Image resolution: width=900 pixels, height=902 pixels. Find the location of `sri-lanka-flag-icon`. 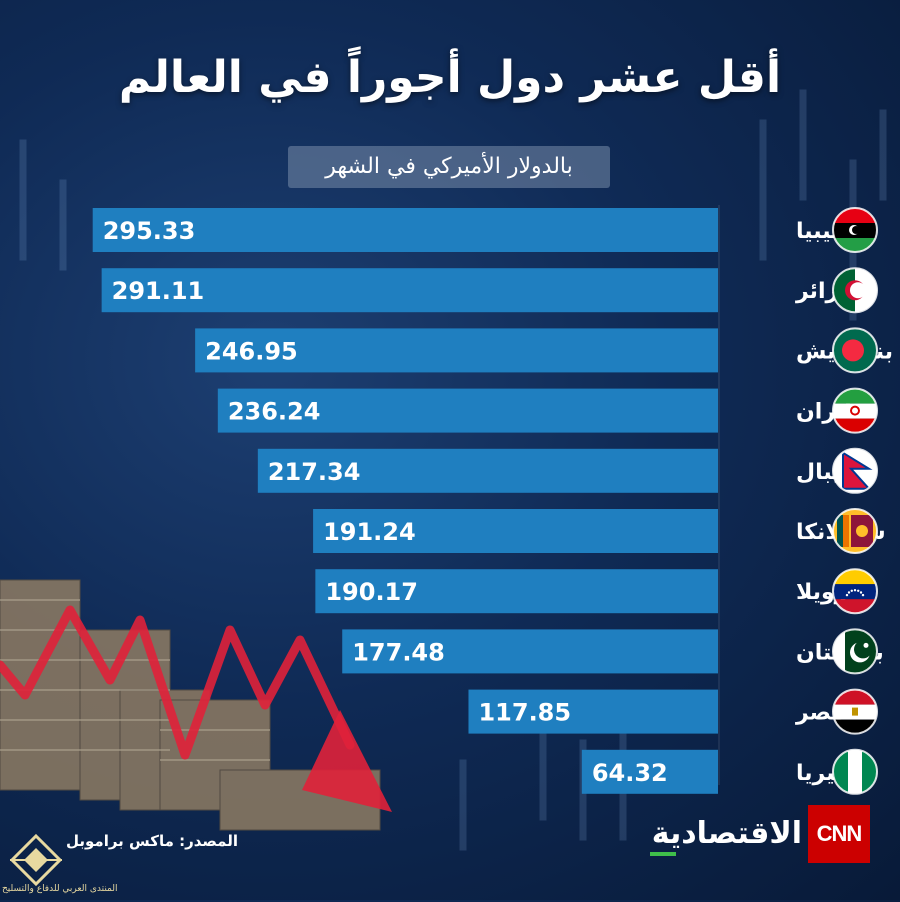

sri-lanka-flag-icon is located at coordinates (855, 531).